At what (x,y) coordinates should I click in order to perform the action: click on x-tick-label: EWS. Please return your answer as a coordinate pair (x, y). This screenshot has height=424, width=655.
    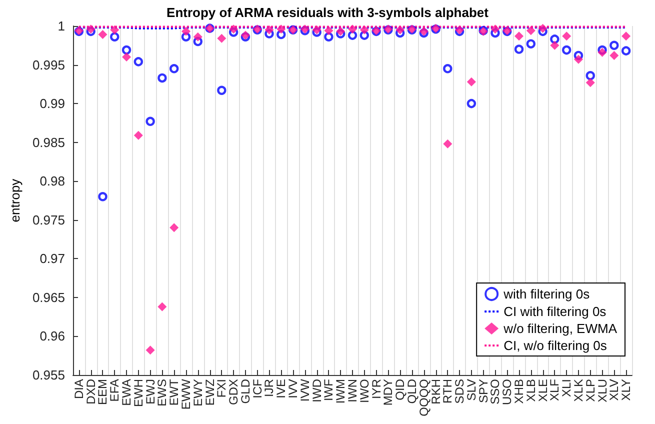
    Looking at the image, I should click on (162, 392).